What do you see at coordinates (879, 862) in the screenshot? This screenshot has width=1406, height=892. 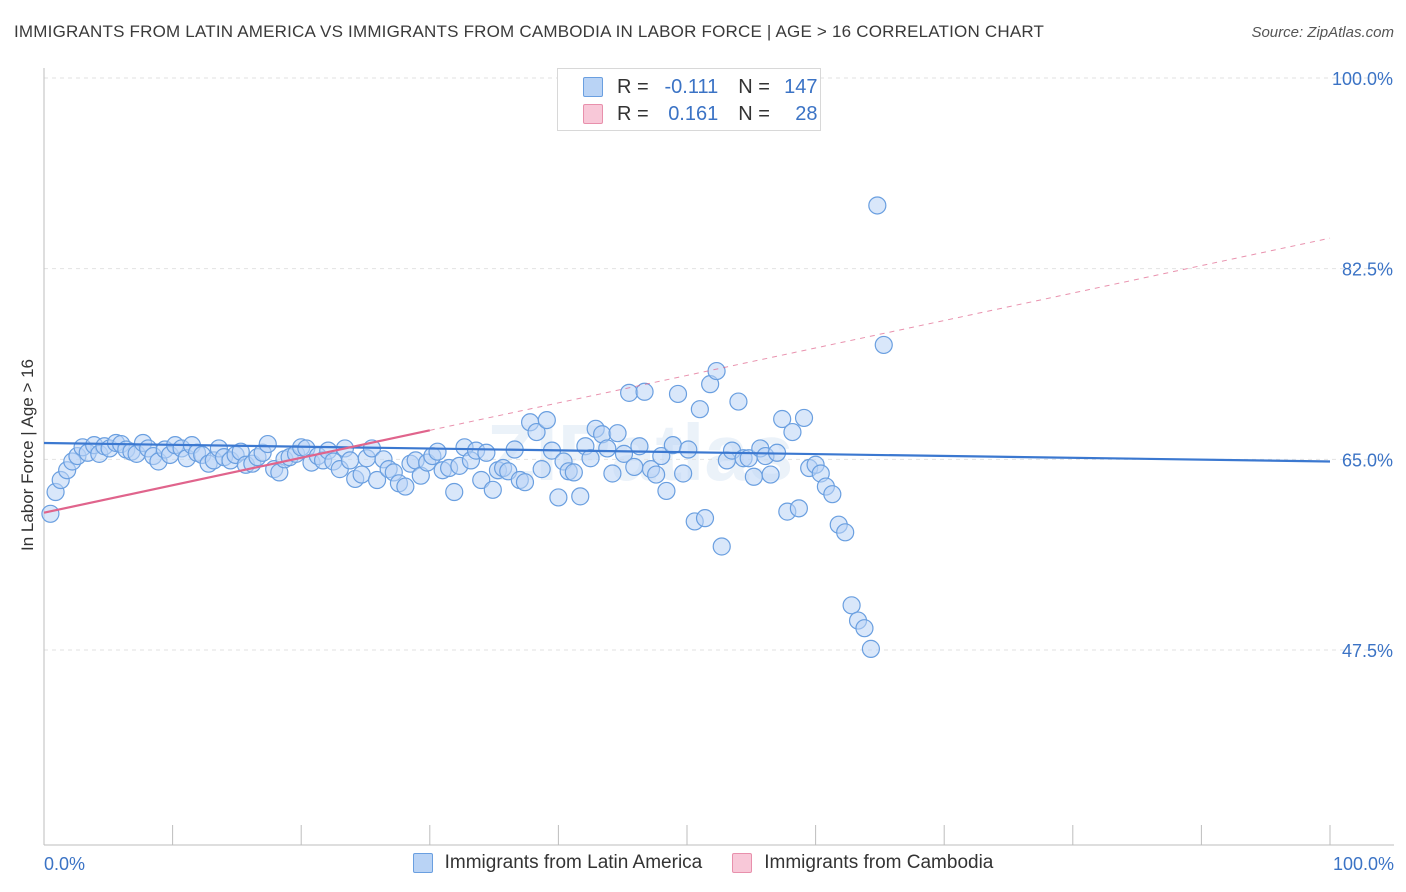 I see `legend-label: Immigrants from Cambodia` at bounding box center [879, 862].